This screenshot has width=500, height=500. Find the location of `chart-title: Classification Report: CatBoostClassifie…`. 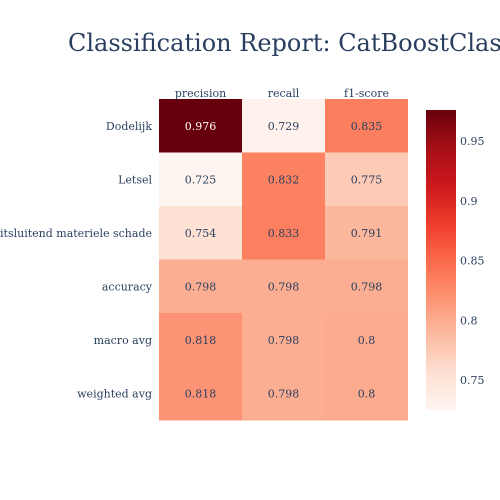

chart-title: Classification Report: CatBoostClassifie… is located at coordinates (284, 43).